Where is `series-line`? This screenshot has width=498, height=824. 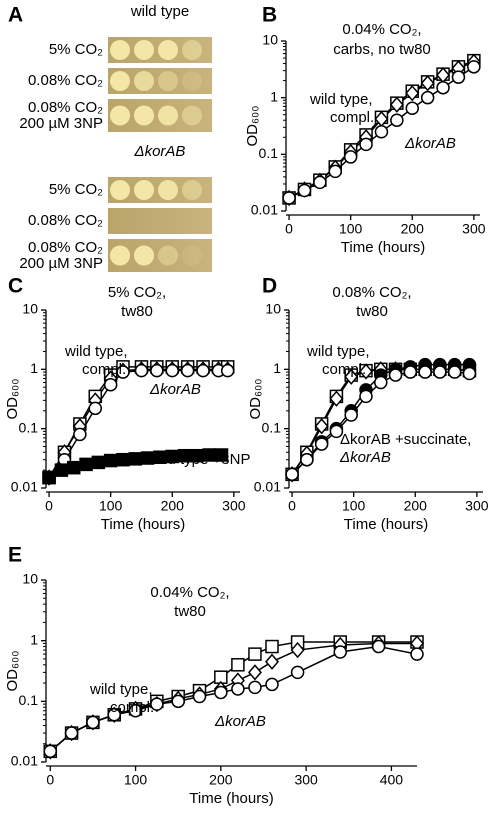 series-line is located at coordinates (233, 698).